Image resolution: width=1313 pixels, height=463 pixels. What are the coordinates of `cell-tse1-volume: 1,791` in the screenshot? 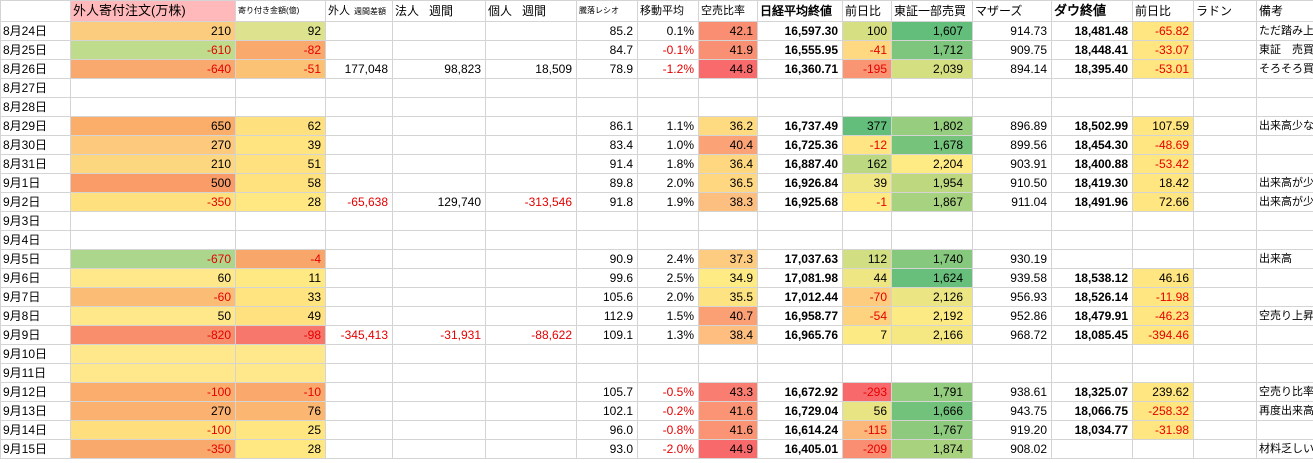 It's located at (932, 392).